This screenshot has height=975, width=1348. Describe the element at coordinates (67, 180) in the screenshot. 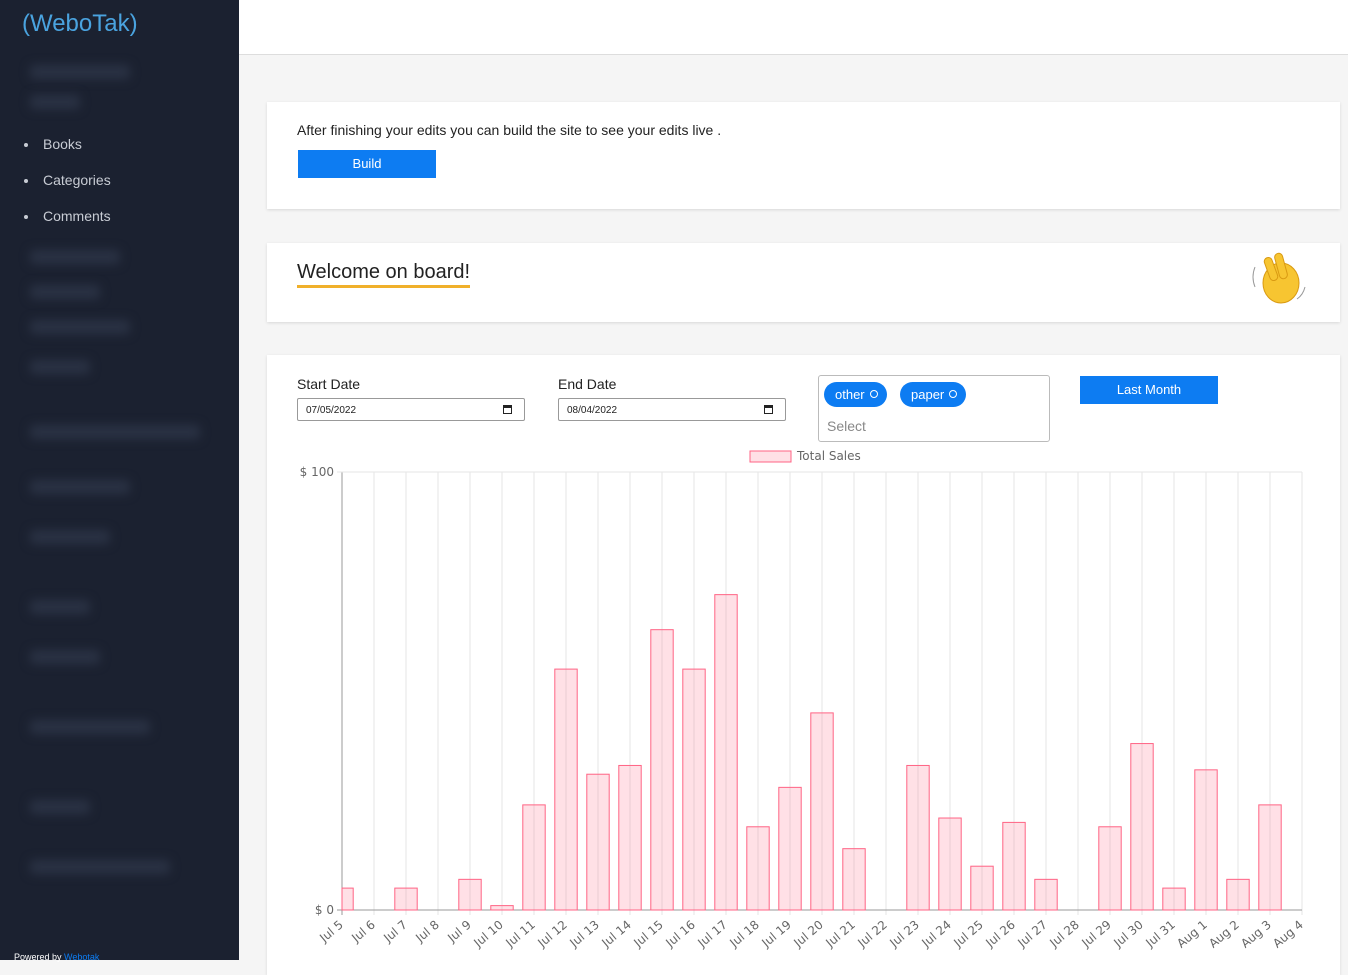

I see `menu-item: Categories` at that location.